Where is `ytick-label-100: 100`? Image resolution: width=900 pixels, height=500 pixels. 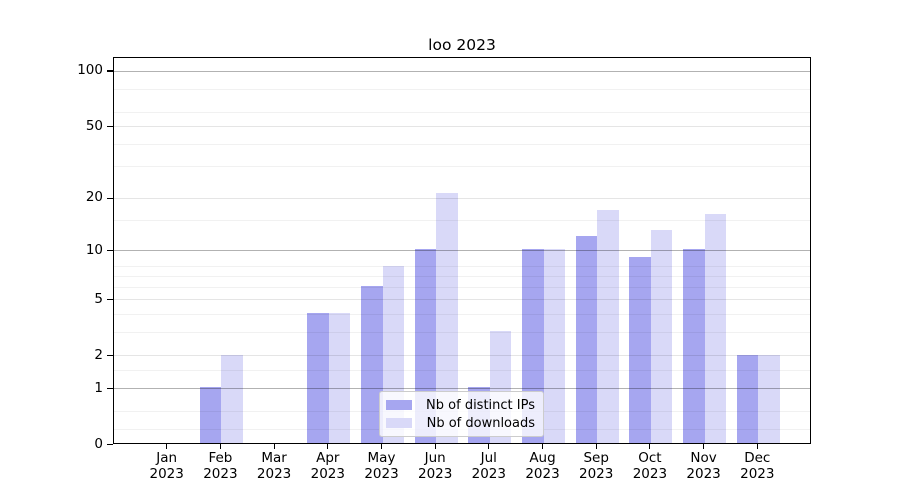 ytick-label-100: 100 is located at coordinates (90, 70).